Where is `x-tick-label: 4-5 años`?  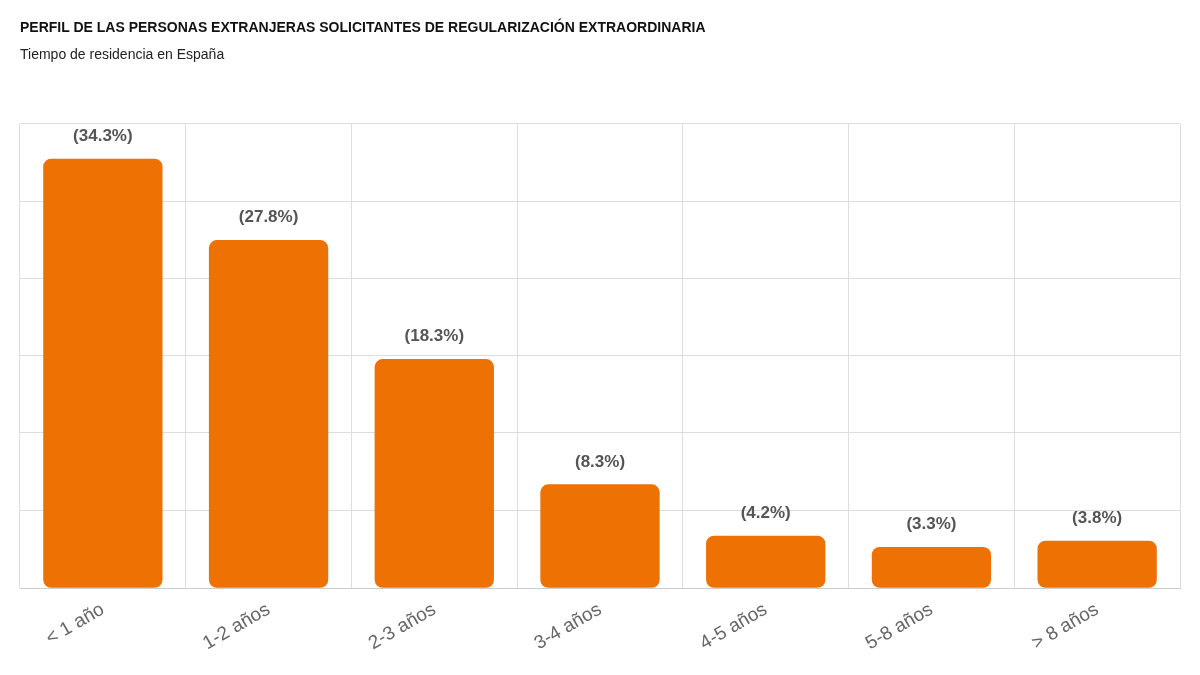 x-tick-label: 4-5 años is located at coordinates (733, 625).